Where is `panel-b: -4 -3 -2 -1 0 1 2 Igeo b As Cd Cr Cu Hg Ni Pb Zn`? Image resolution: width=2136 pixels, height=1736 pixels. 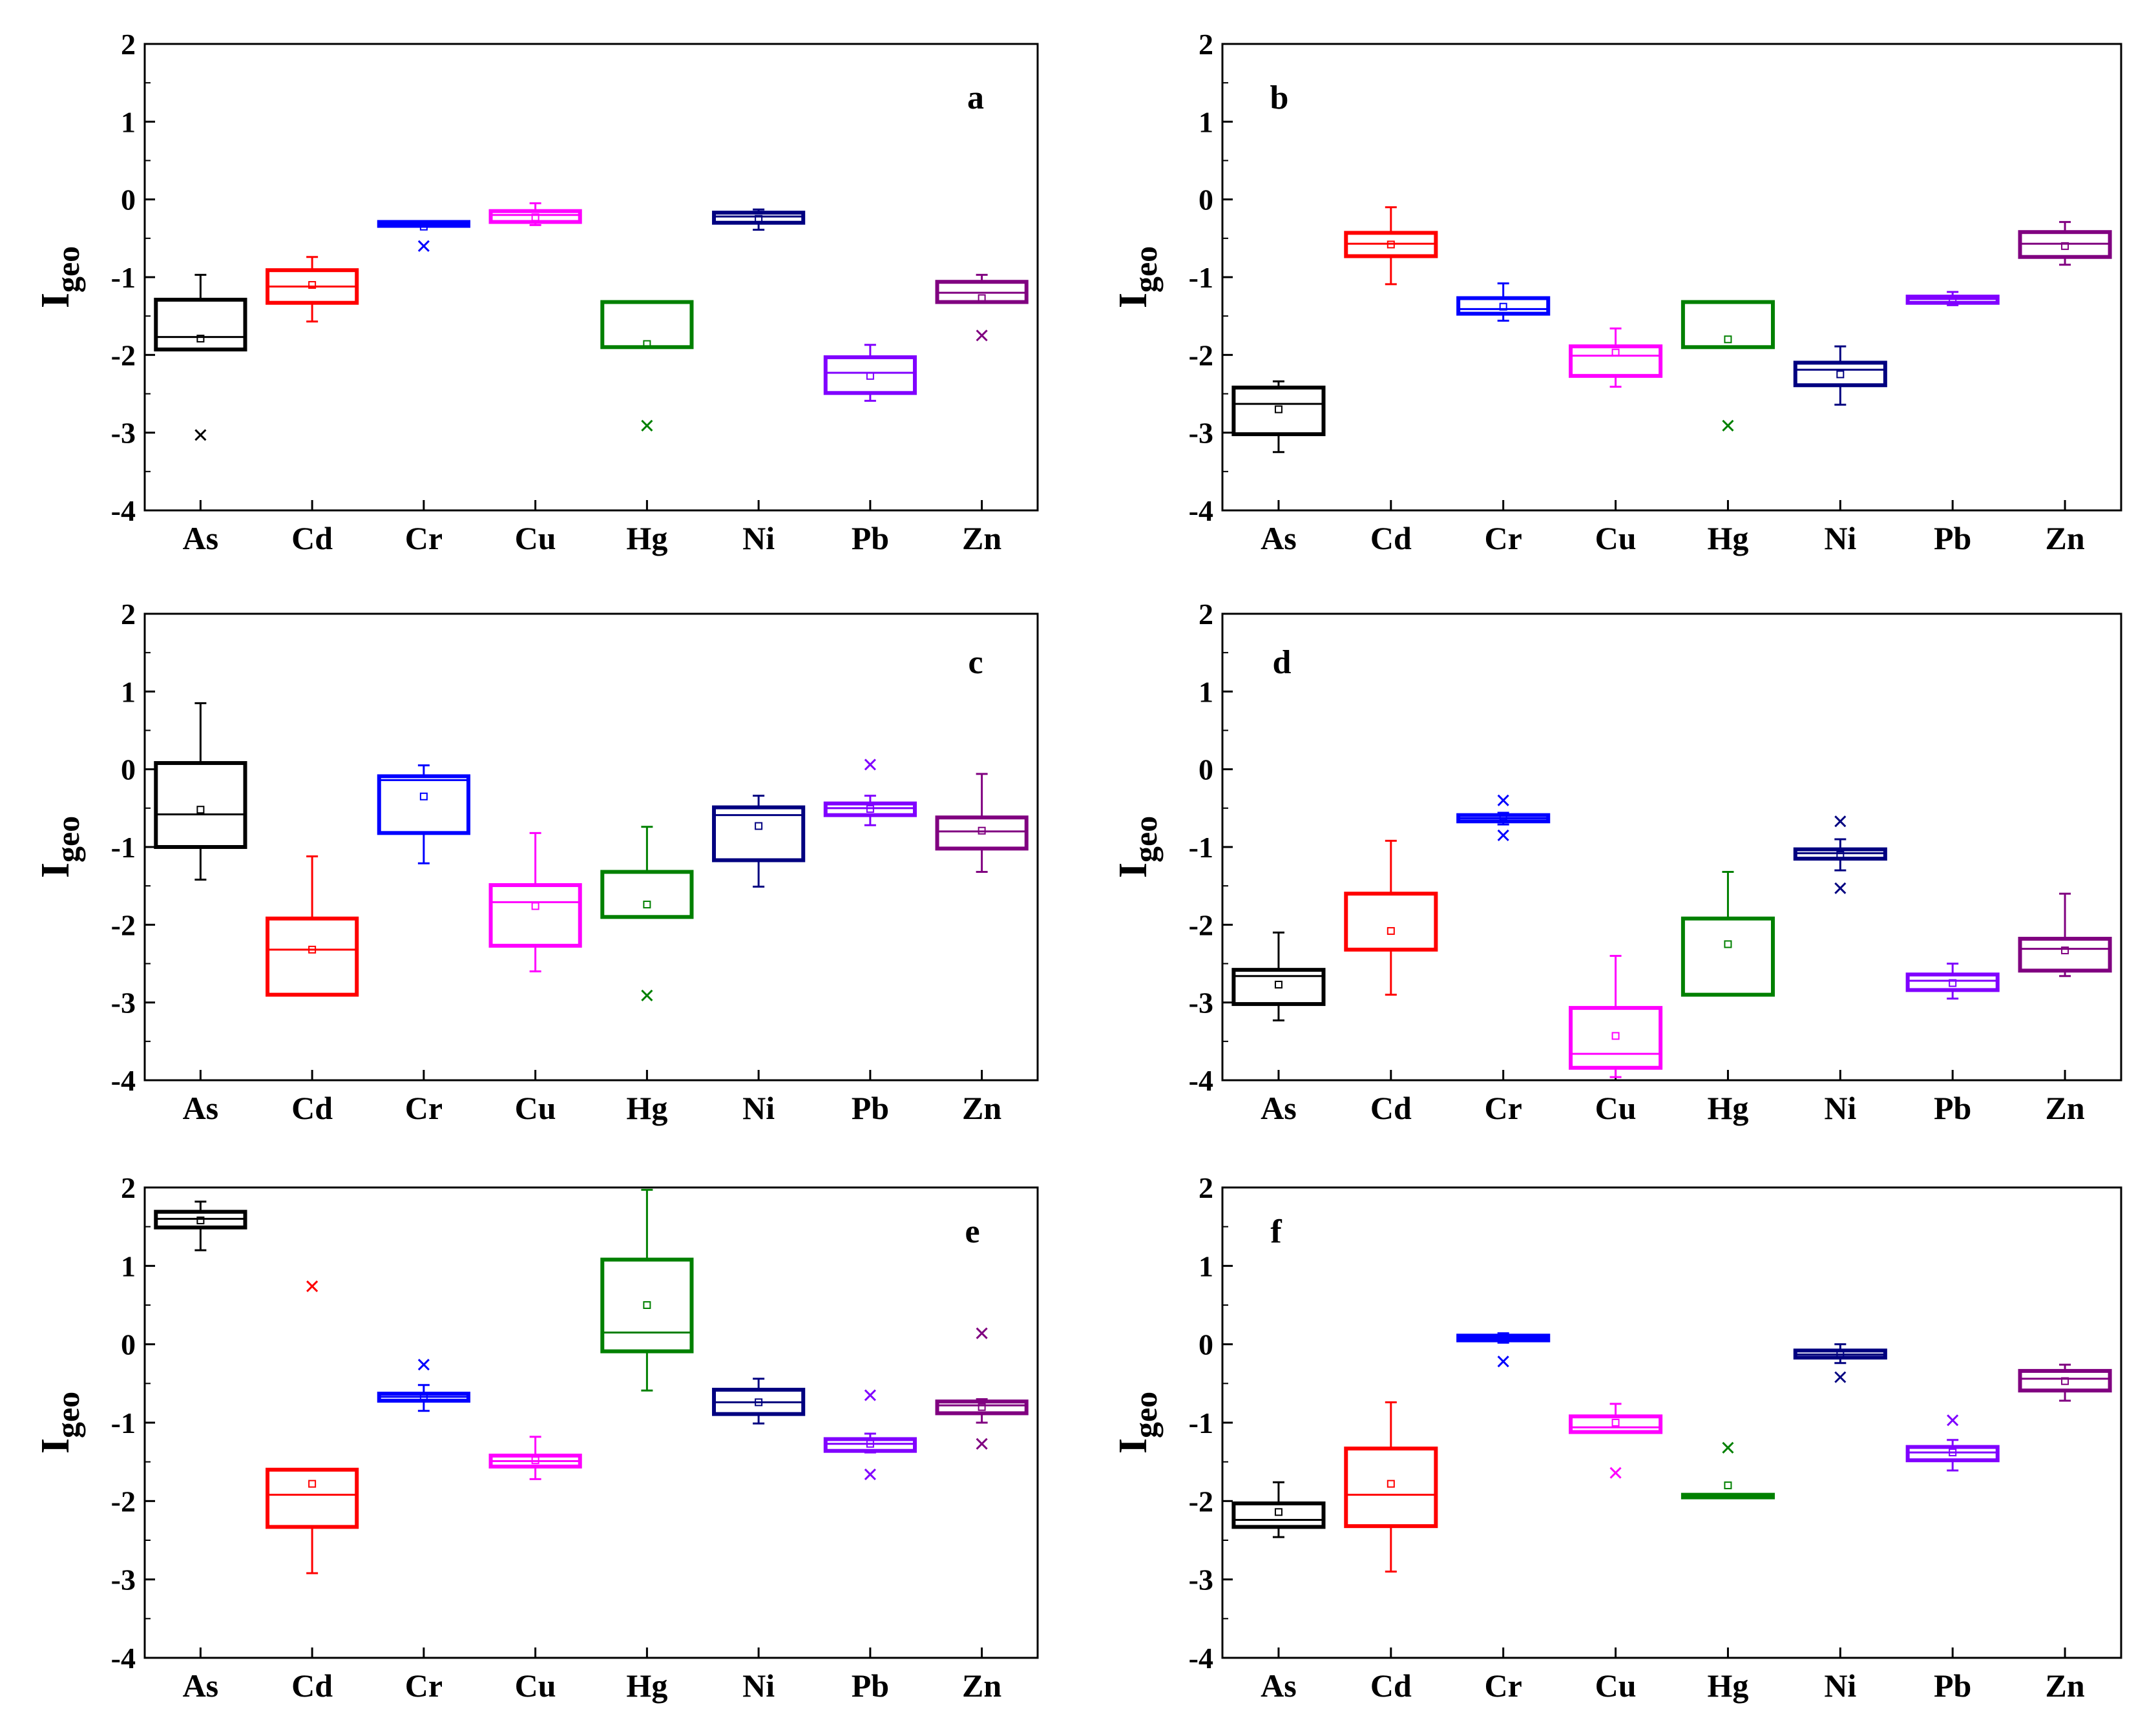
panel-b: -4 -3 -2 -1 0 1 2 Igeo b As Cd Cr Cu Hg Ni Pb Zn is located at coordinates (1616, 292).